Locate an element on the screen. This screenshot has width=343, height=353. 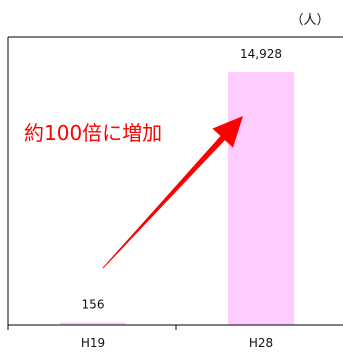
bar-h19 is located at coordinates (93, 323).